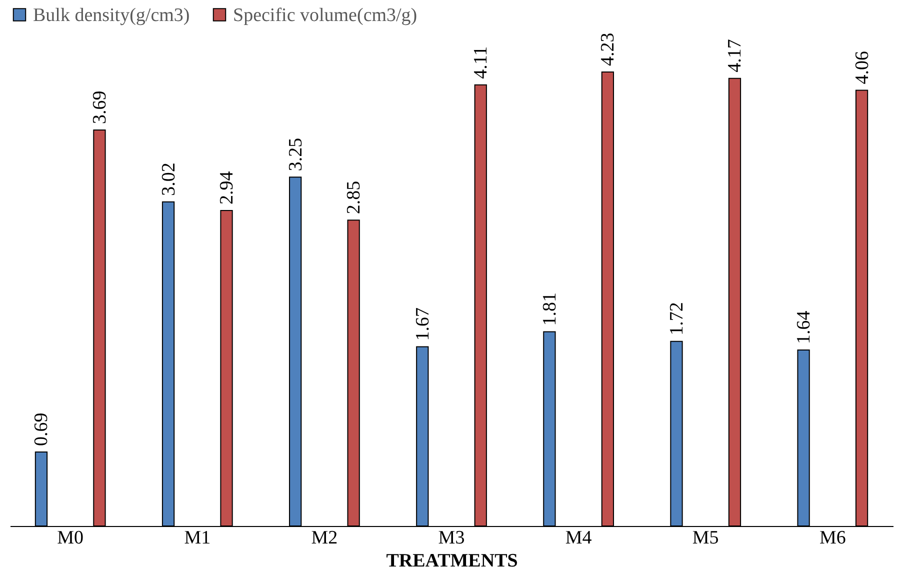 The width and height of the screenshot is (903, 575). What do you see at coordinates (705, 538) in the screenshot?
I see `x-tick-label: M5` at bounding box center [705, 538].